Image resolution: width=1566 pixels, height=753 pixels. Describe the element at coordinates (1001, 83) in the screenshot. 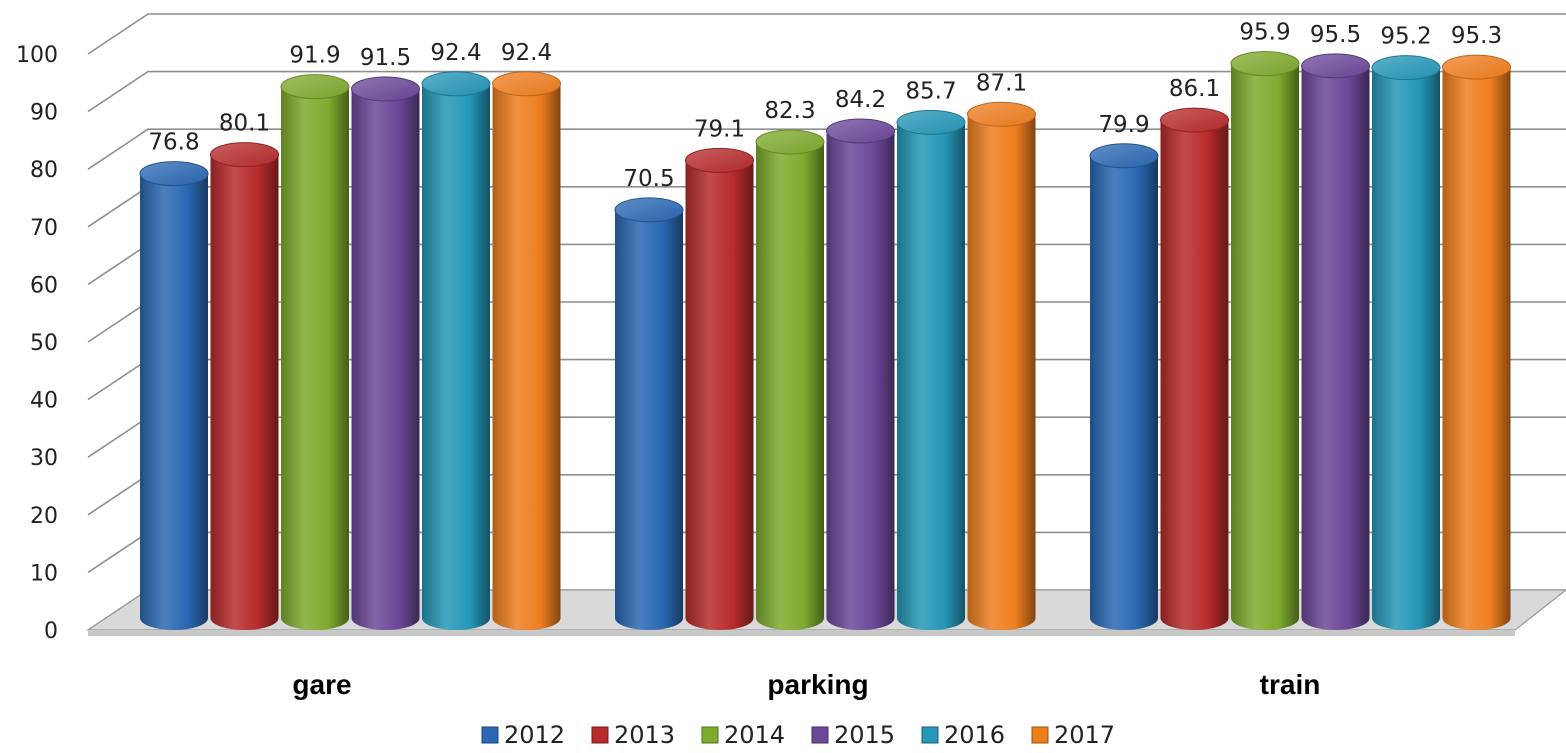

I see `data-label: 87.1` at that location.